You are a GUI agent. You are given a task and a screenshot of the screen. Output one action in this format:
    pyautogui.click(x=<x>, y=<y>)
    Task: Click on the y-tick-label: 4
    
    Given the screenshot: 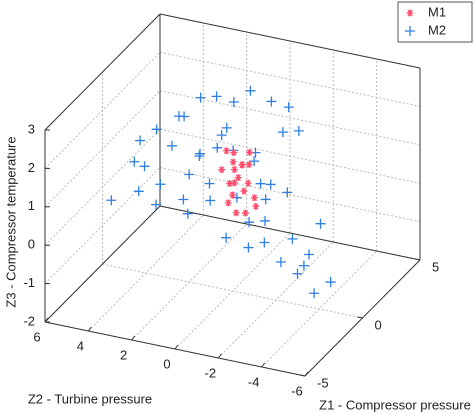 What is the action you would take?
    pyautogui.click(x=80, y=345)
    